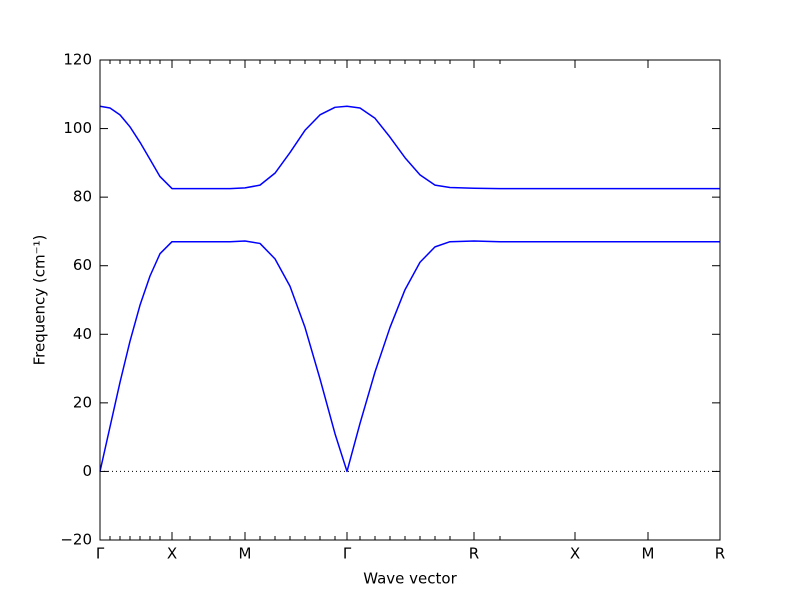  What do you see at coordinates (77, 128) in the screenshot?
I see `y-tick-label: 100` at bounding box center [77, 128].